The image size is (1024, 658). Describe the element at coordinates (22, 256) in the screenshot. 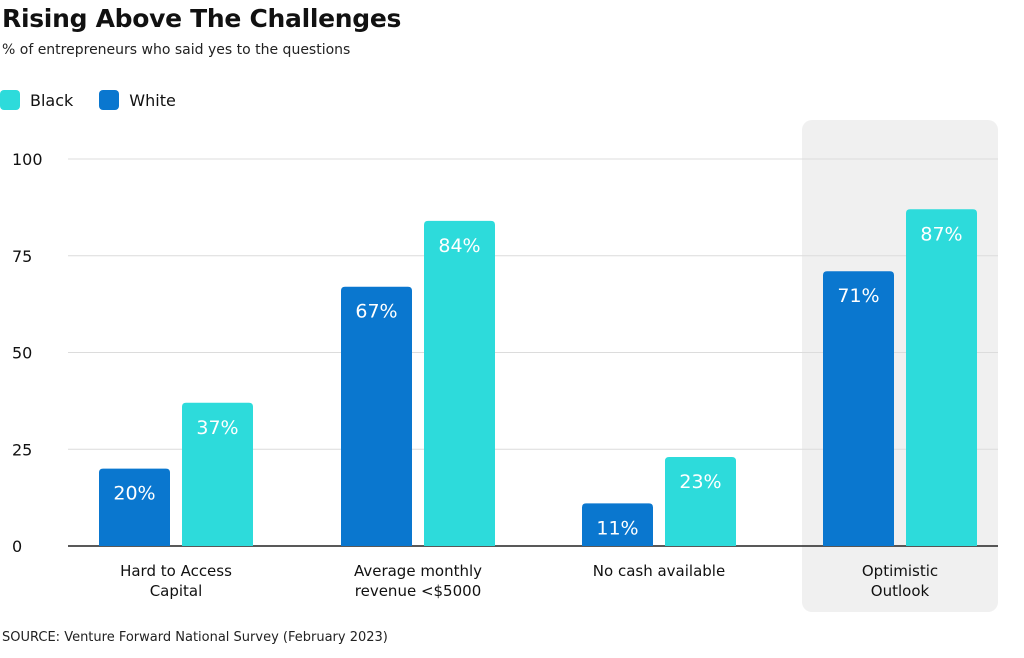

I see `y-tick-label: 75` at that location.